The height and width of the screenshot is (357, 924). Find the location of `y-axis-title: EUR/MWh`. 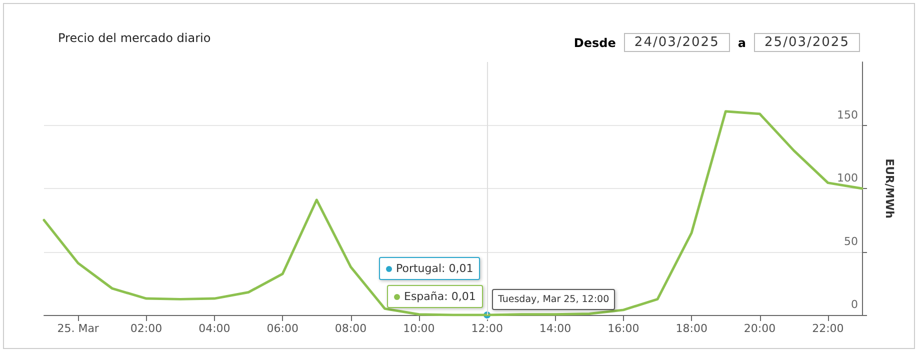

y-axis-title: EUR/MWh is located at coordinates (889, 188).